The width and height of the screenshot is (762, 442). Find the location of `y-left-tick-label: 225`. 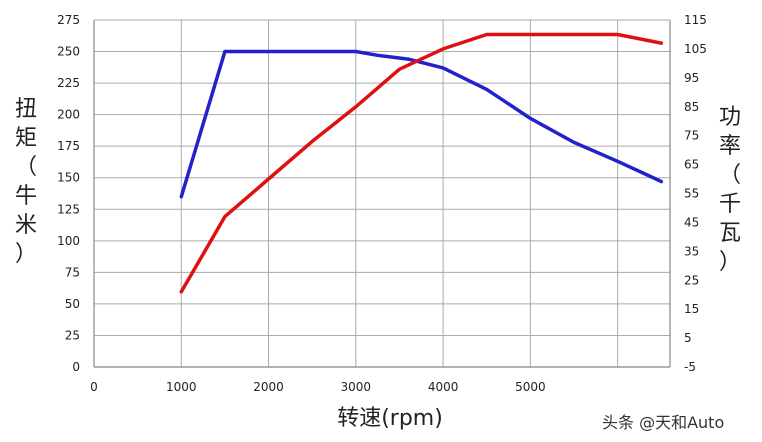

y-left-tick-label: 225 is located at coordinates (68, 83).